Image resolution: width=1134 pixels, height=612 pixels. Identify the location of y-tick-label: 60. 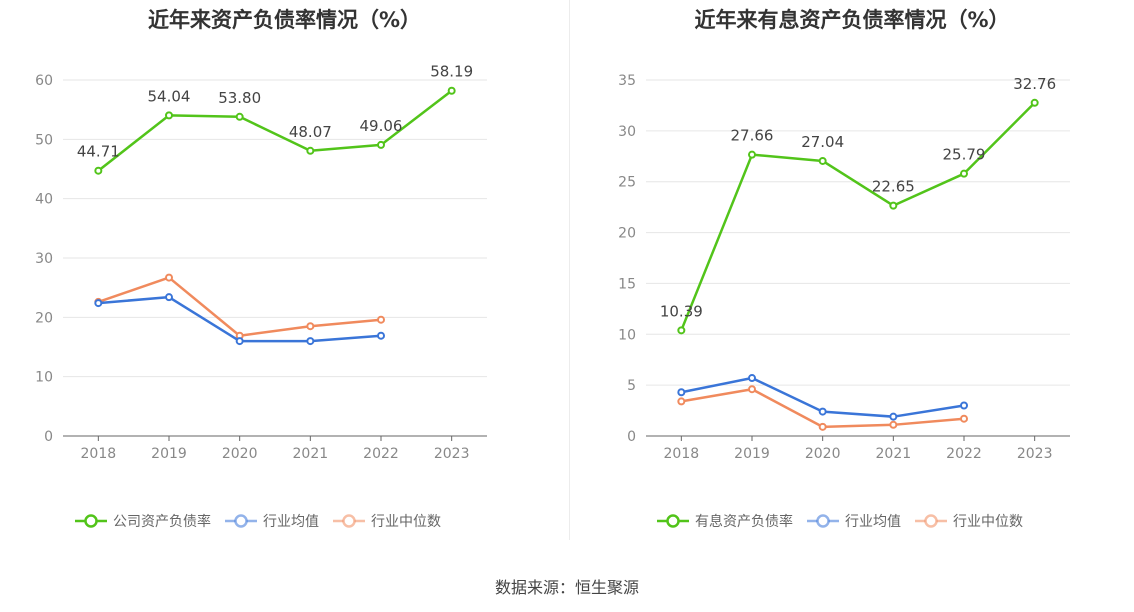
(44, 81).